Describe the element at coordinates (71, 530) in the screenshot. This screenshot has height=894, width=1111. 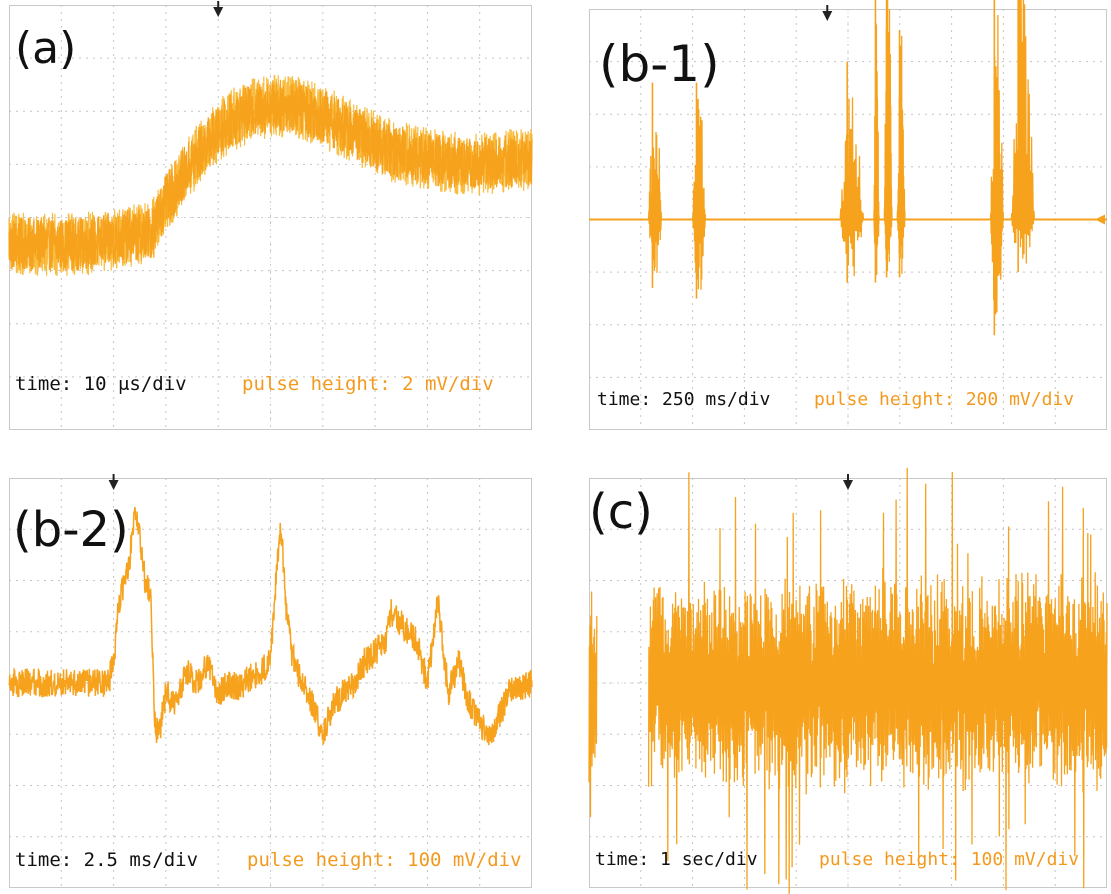
I see `panel-label: (b-2)` at that location.